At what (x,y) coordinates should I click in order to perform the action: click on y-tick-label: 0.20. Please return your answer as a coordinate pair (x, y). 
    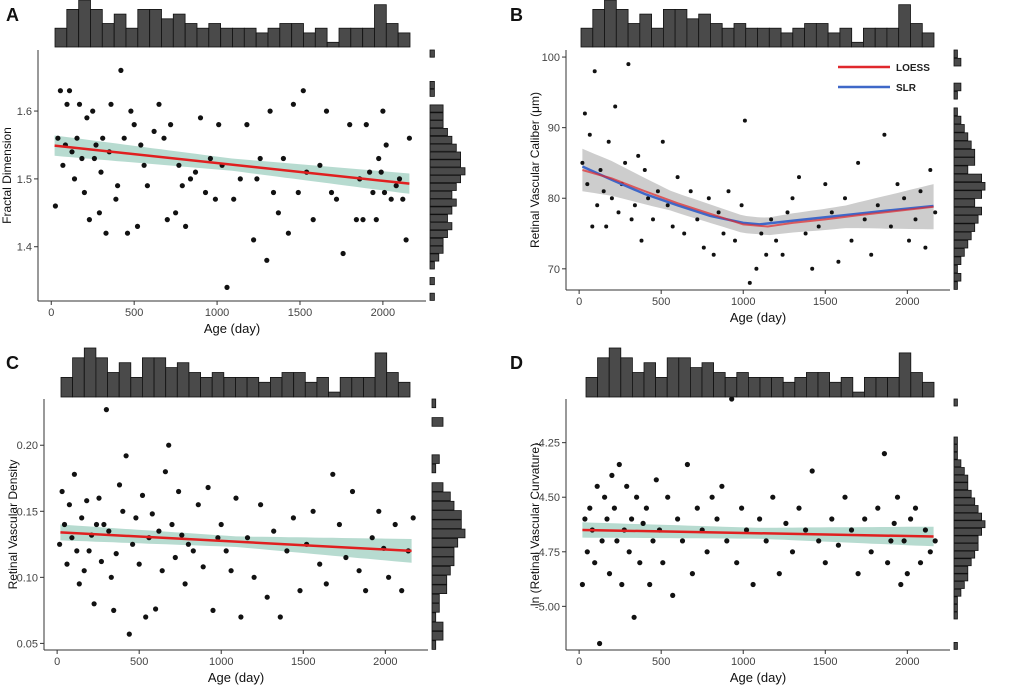
    Looking at the image, I should click on (27, 446).